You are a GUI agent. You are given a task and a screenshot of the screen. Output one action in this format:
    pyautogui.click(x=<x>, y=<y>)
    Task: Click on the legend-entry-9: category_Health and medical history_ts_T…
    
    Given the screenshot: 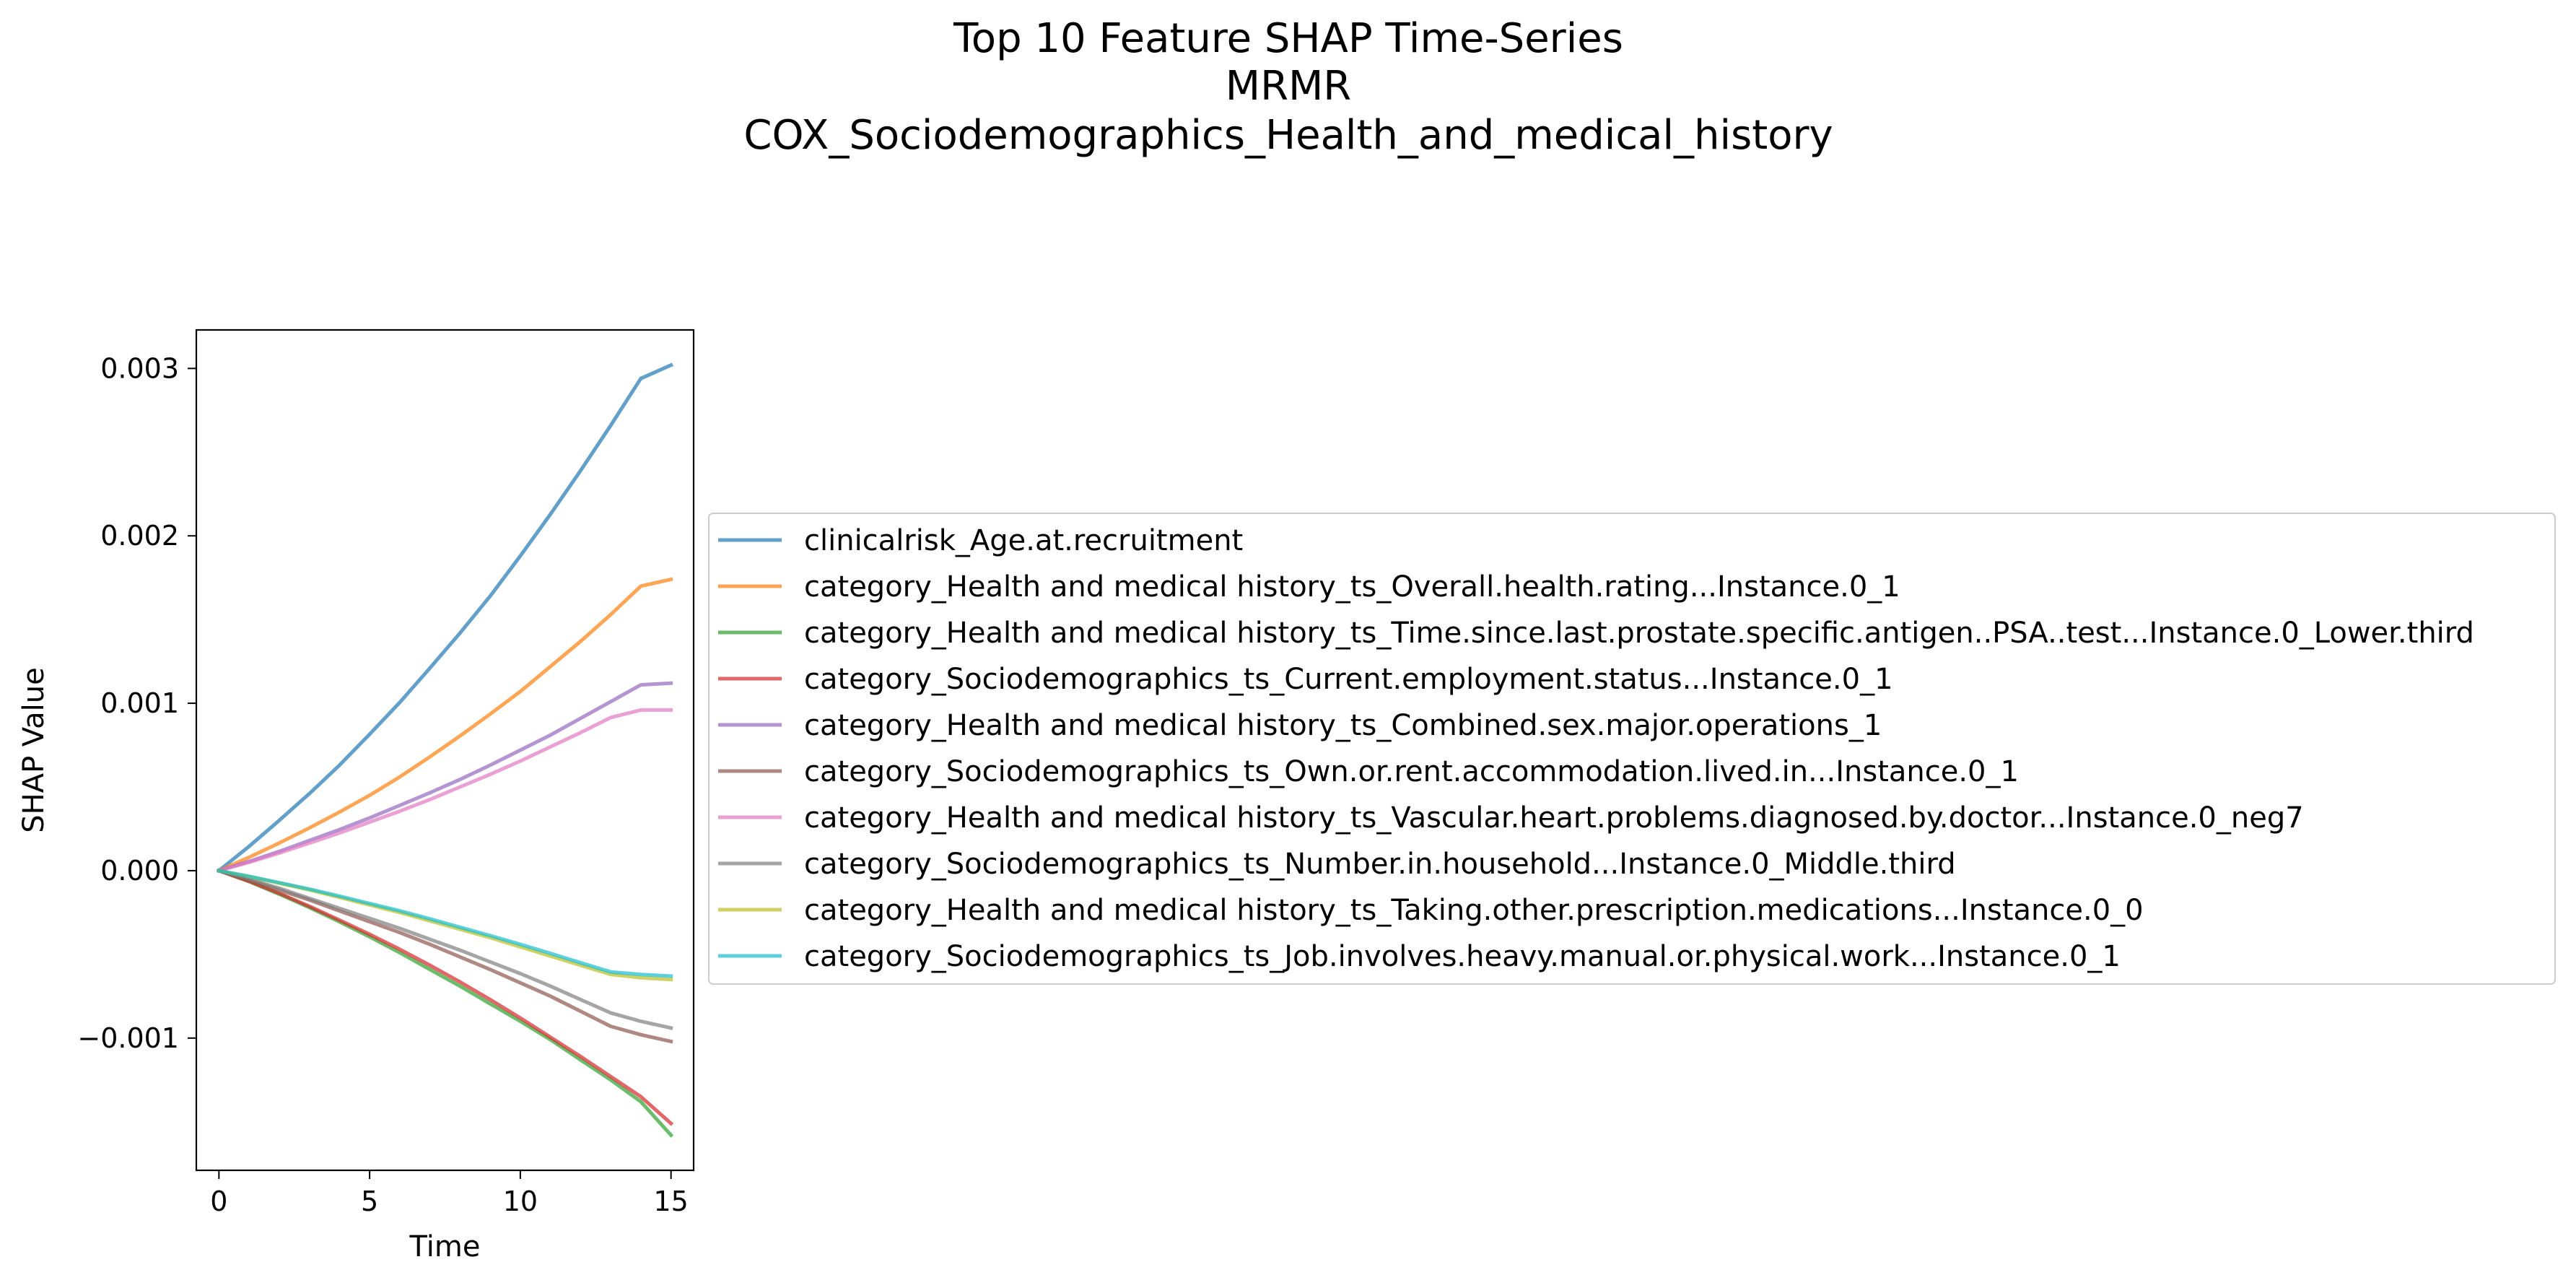 What is the action you would take?
    pyautogui.click(x=1474, y=910)
    